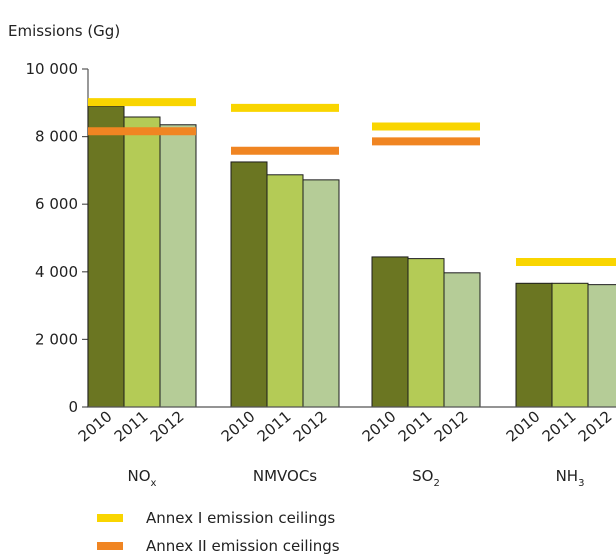 The width and height of the screenshot is (616, 554). What do you see at coordinates (462, 340) in the screenshot?
I see `bar-so2-2012` at bounding box center [462, 340].